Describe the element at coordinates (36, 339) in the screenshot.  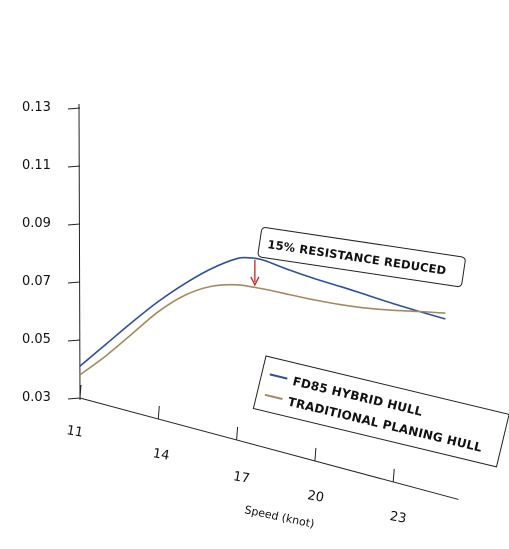
I see `y-tick-label: 0.05` at that location.